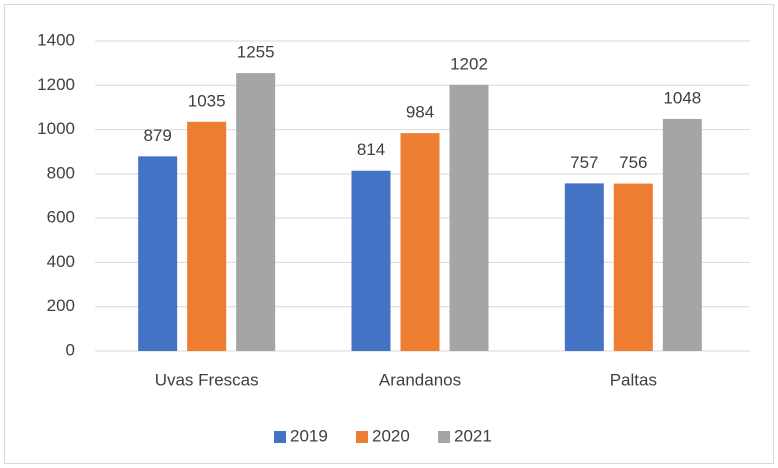 Image resolution: width=778 pixels, height=468 pixels. Describe the element at coordinates (61, 172) in the screenshot. I see `y-tick-label: 800` at that location.